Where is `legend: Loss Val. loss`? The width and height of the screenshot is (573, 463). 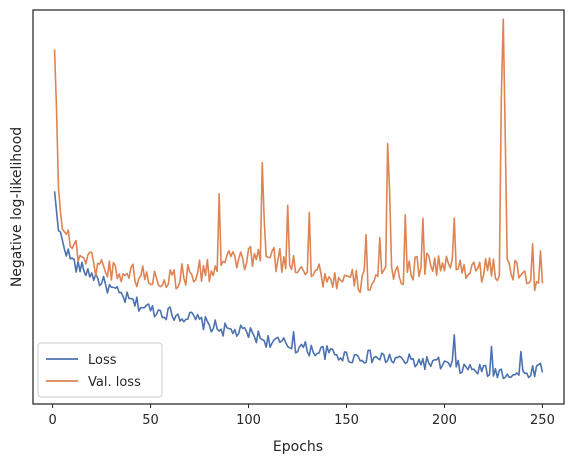 legend: Loss Val. loss is located at coordinates (100, 370).